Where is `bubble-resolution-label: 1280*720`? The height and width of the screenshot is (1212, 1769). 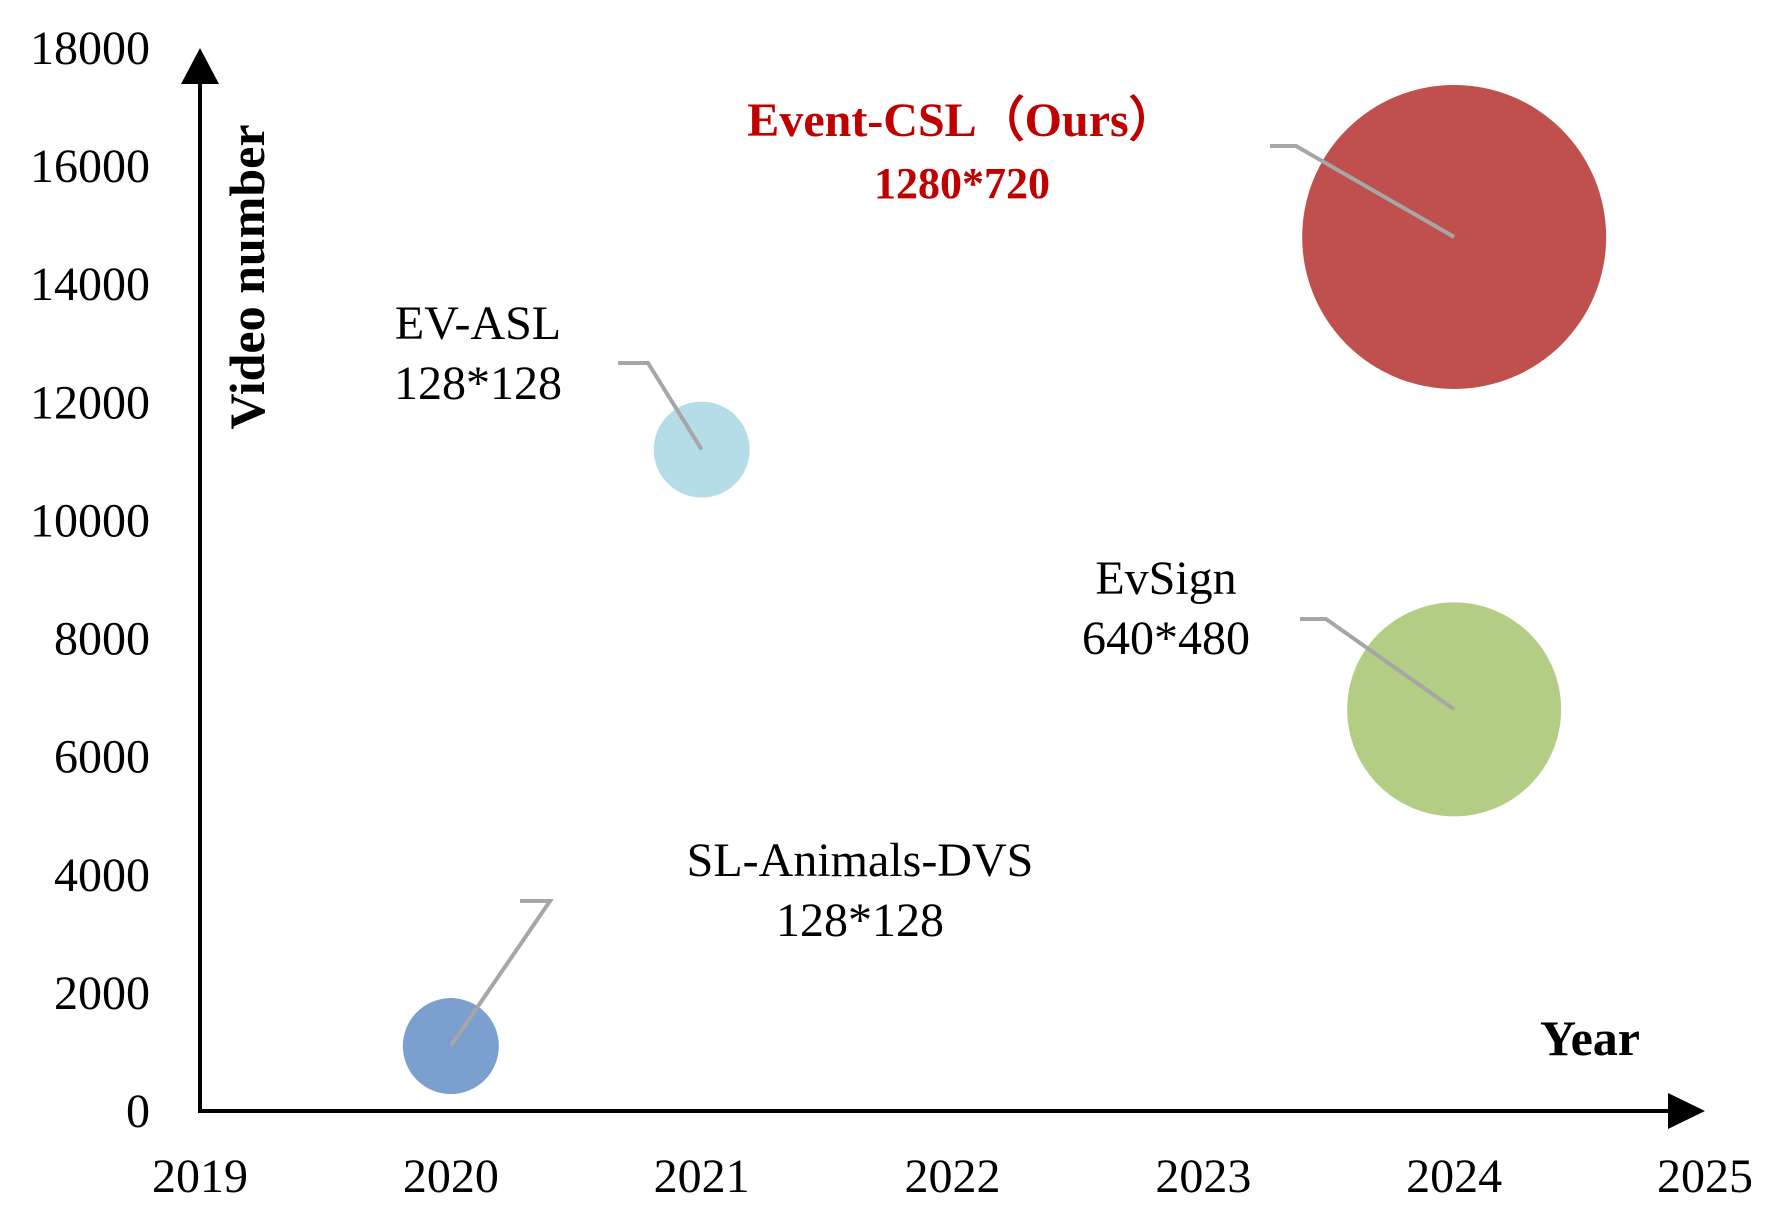
bubble-resolution-label: 1280*720 is located at coordinates (962, 183).